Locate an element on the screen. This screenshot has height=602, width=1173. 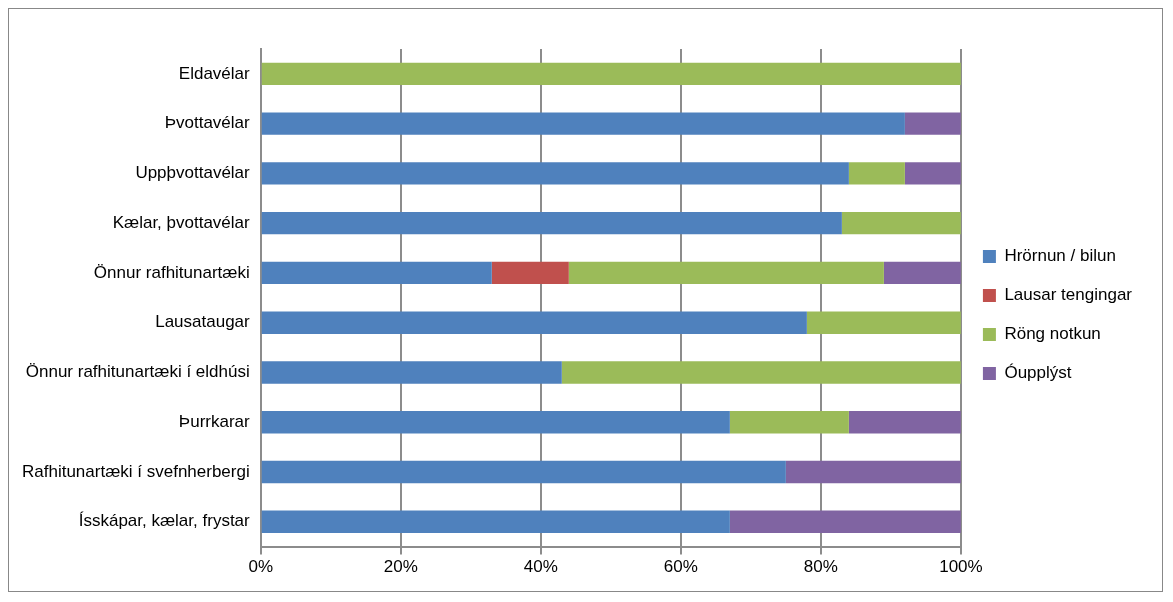
x-tick-label: 0% is located at coordinates (261, 567).